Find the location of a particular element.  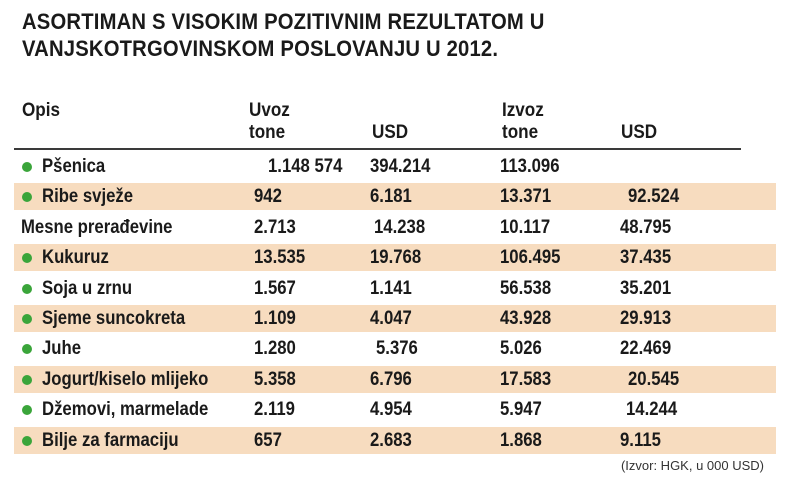

cell-opis: Džemovi, marmelade is located at coordinates (125, 410).